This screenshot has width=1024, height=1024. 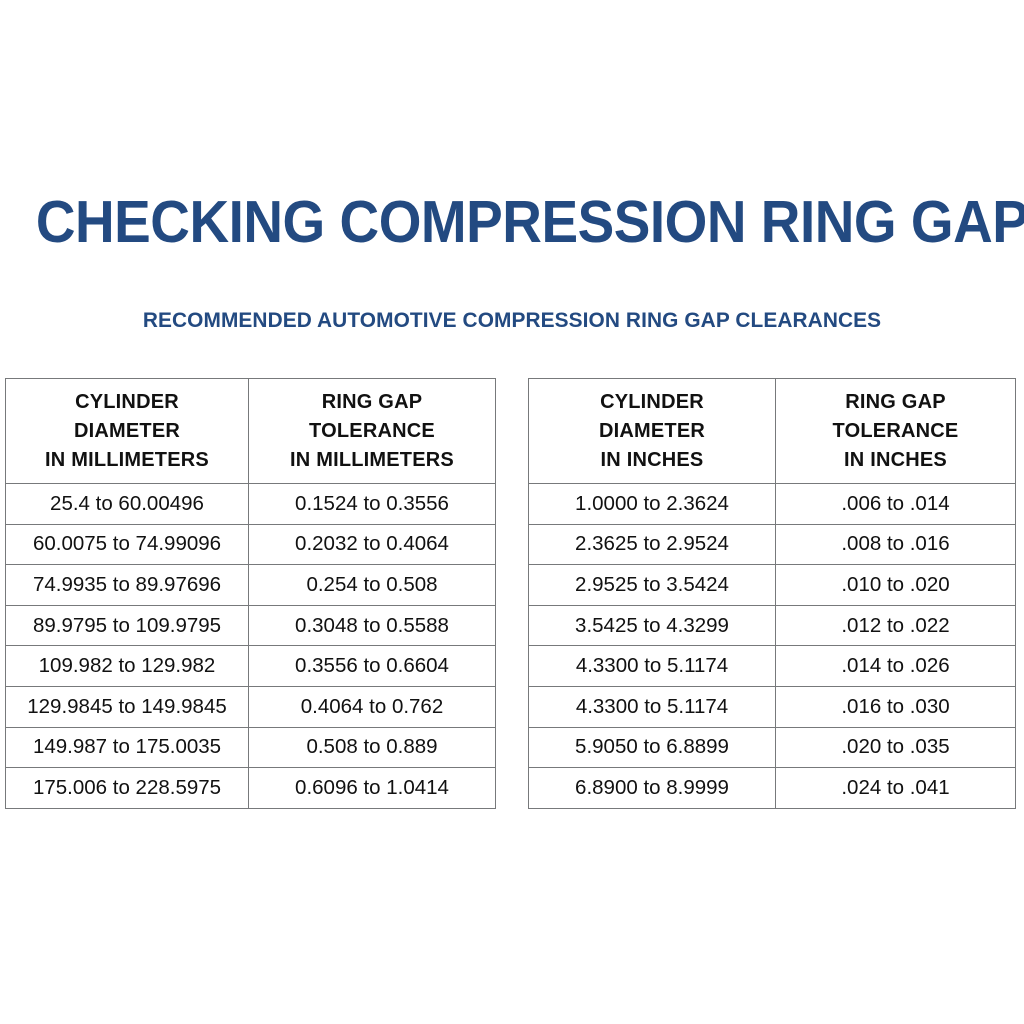 I want to click on table-row: 129.9845 to 149.9845 0.4064 to 0.762, so click(x=250, y=706).